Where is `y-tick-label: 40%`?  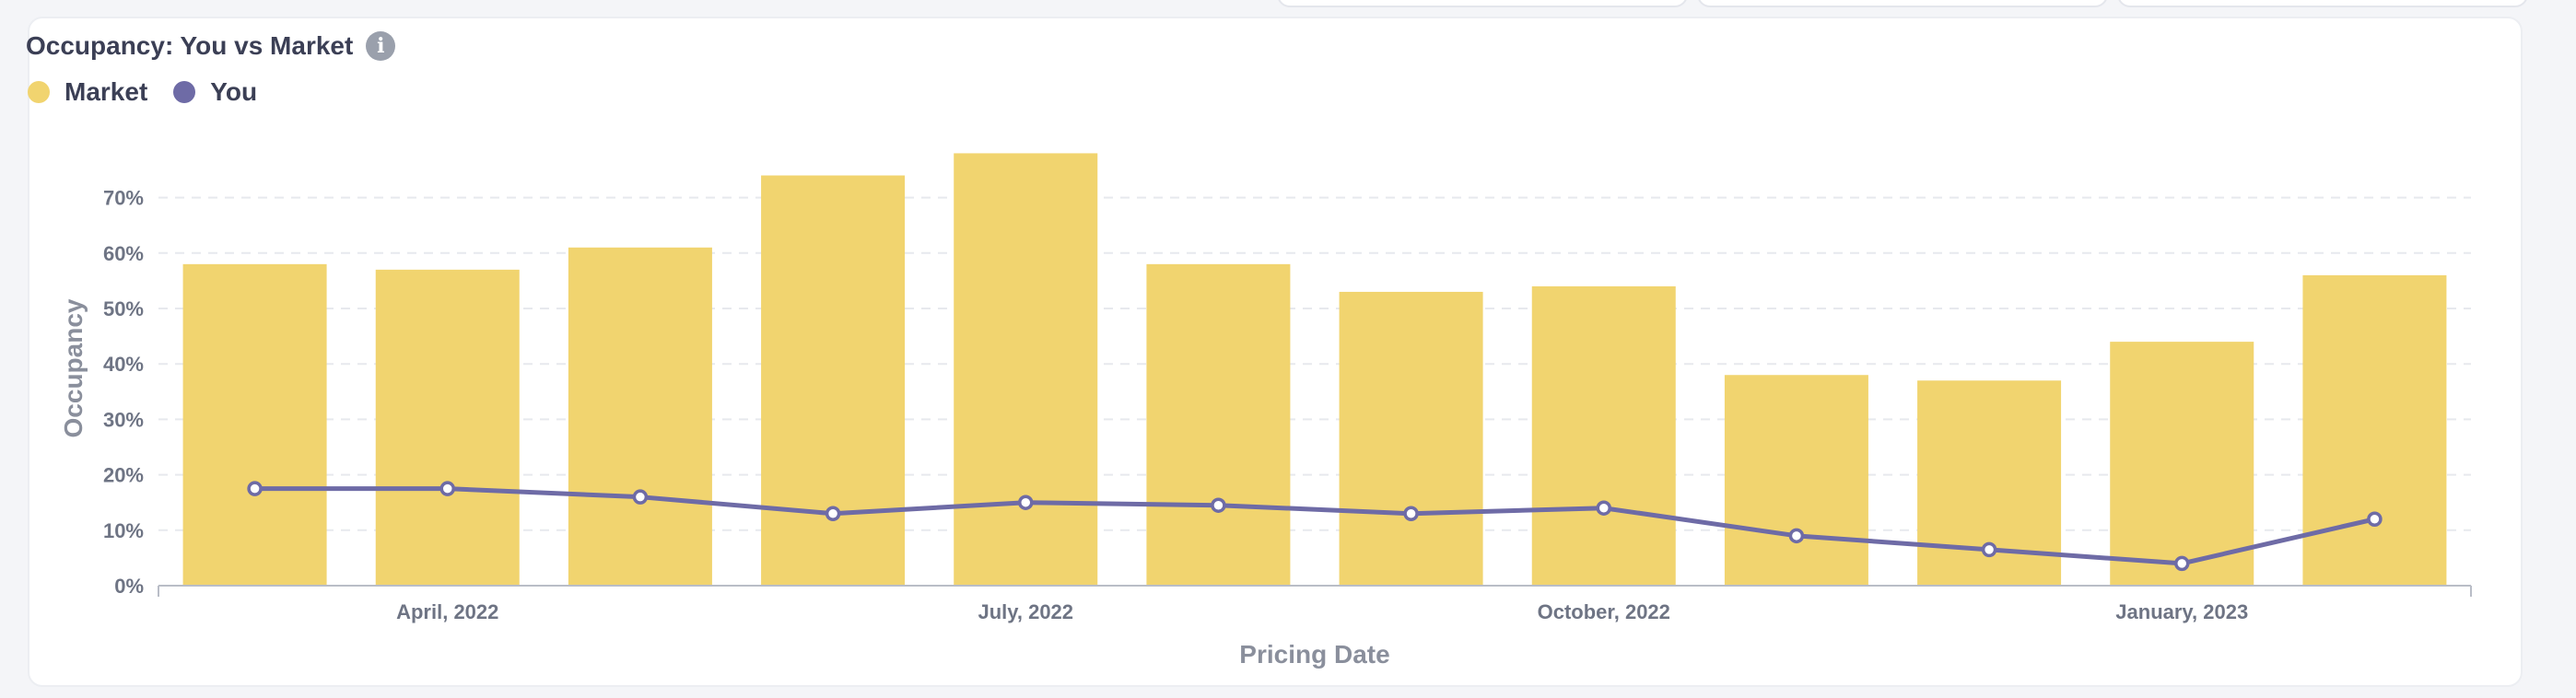 y-tick-label: 40% is located at coordinates (123, 364).